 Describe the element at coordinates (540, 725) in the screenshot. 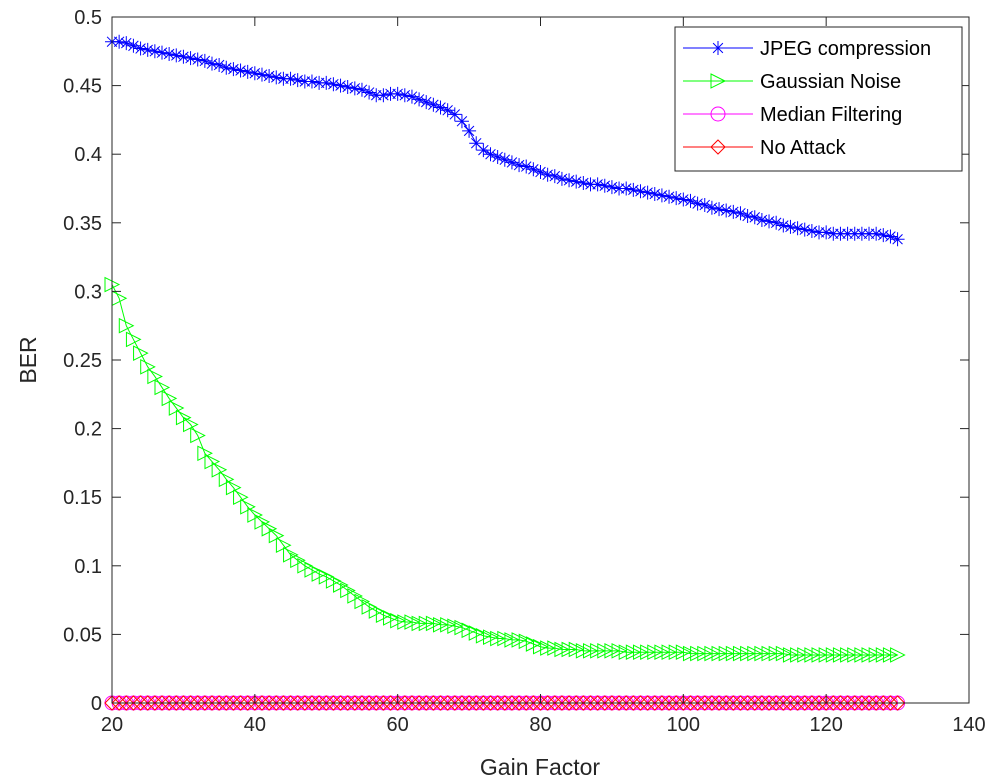

I see `x-tick-label: 80` at that location.